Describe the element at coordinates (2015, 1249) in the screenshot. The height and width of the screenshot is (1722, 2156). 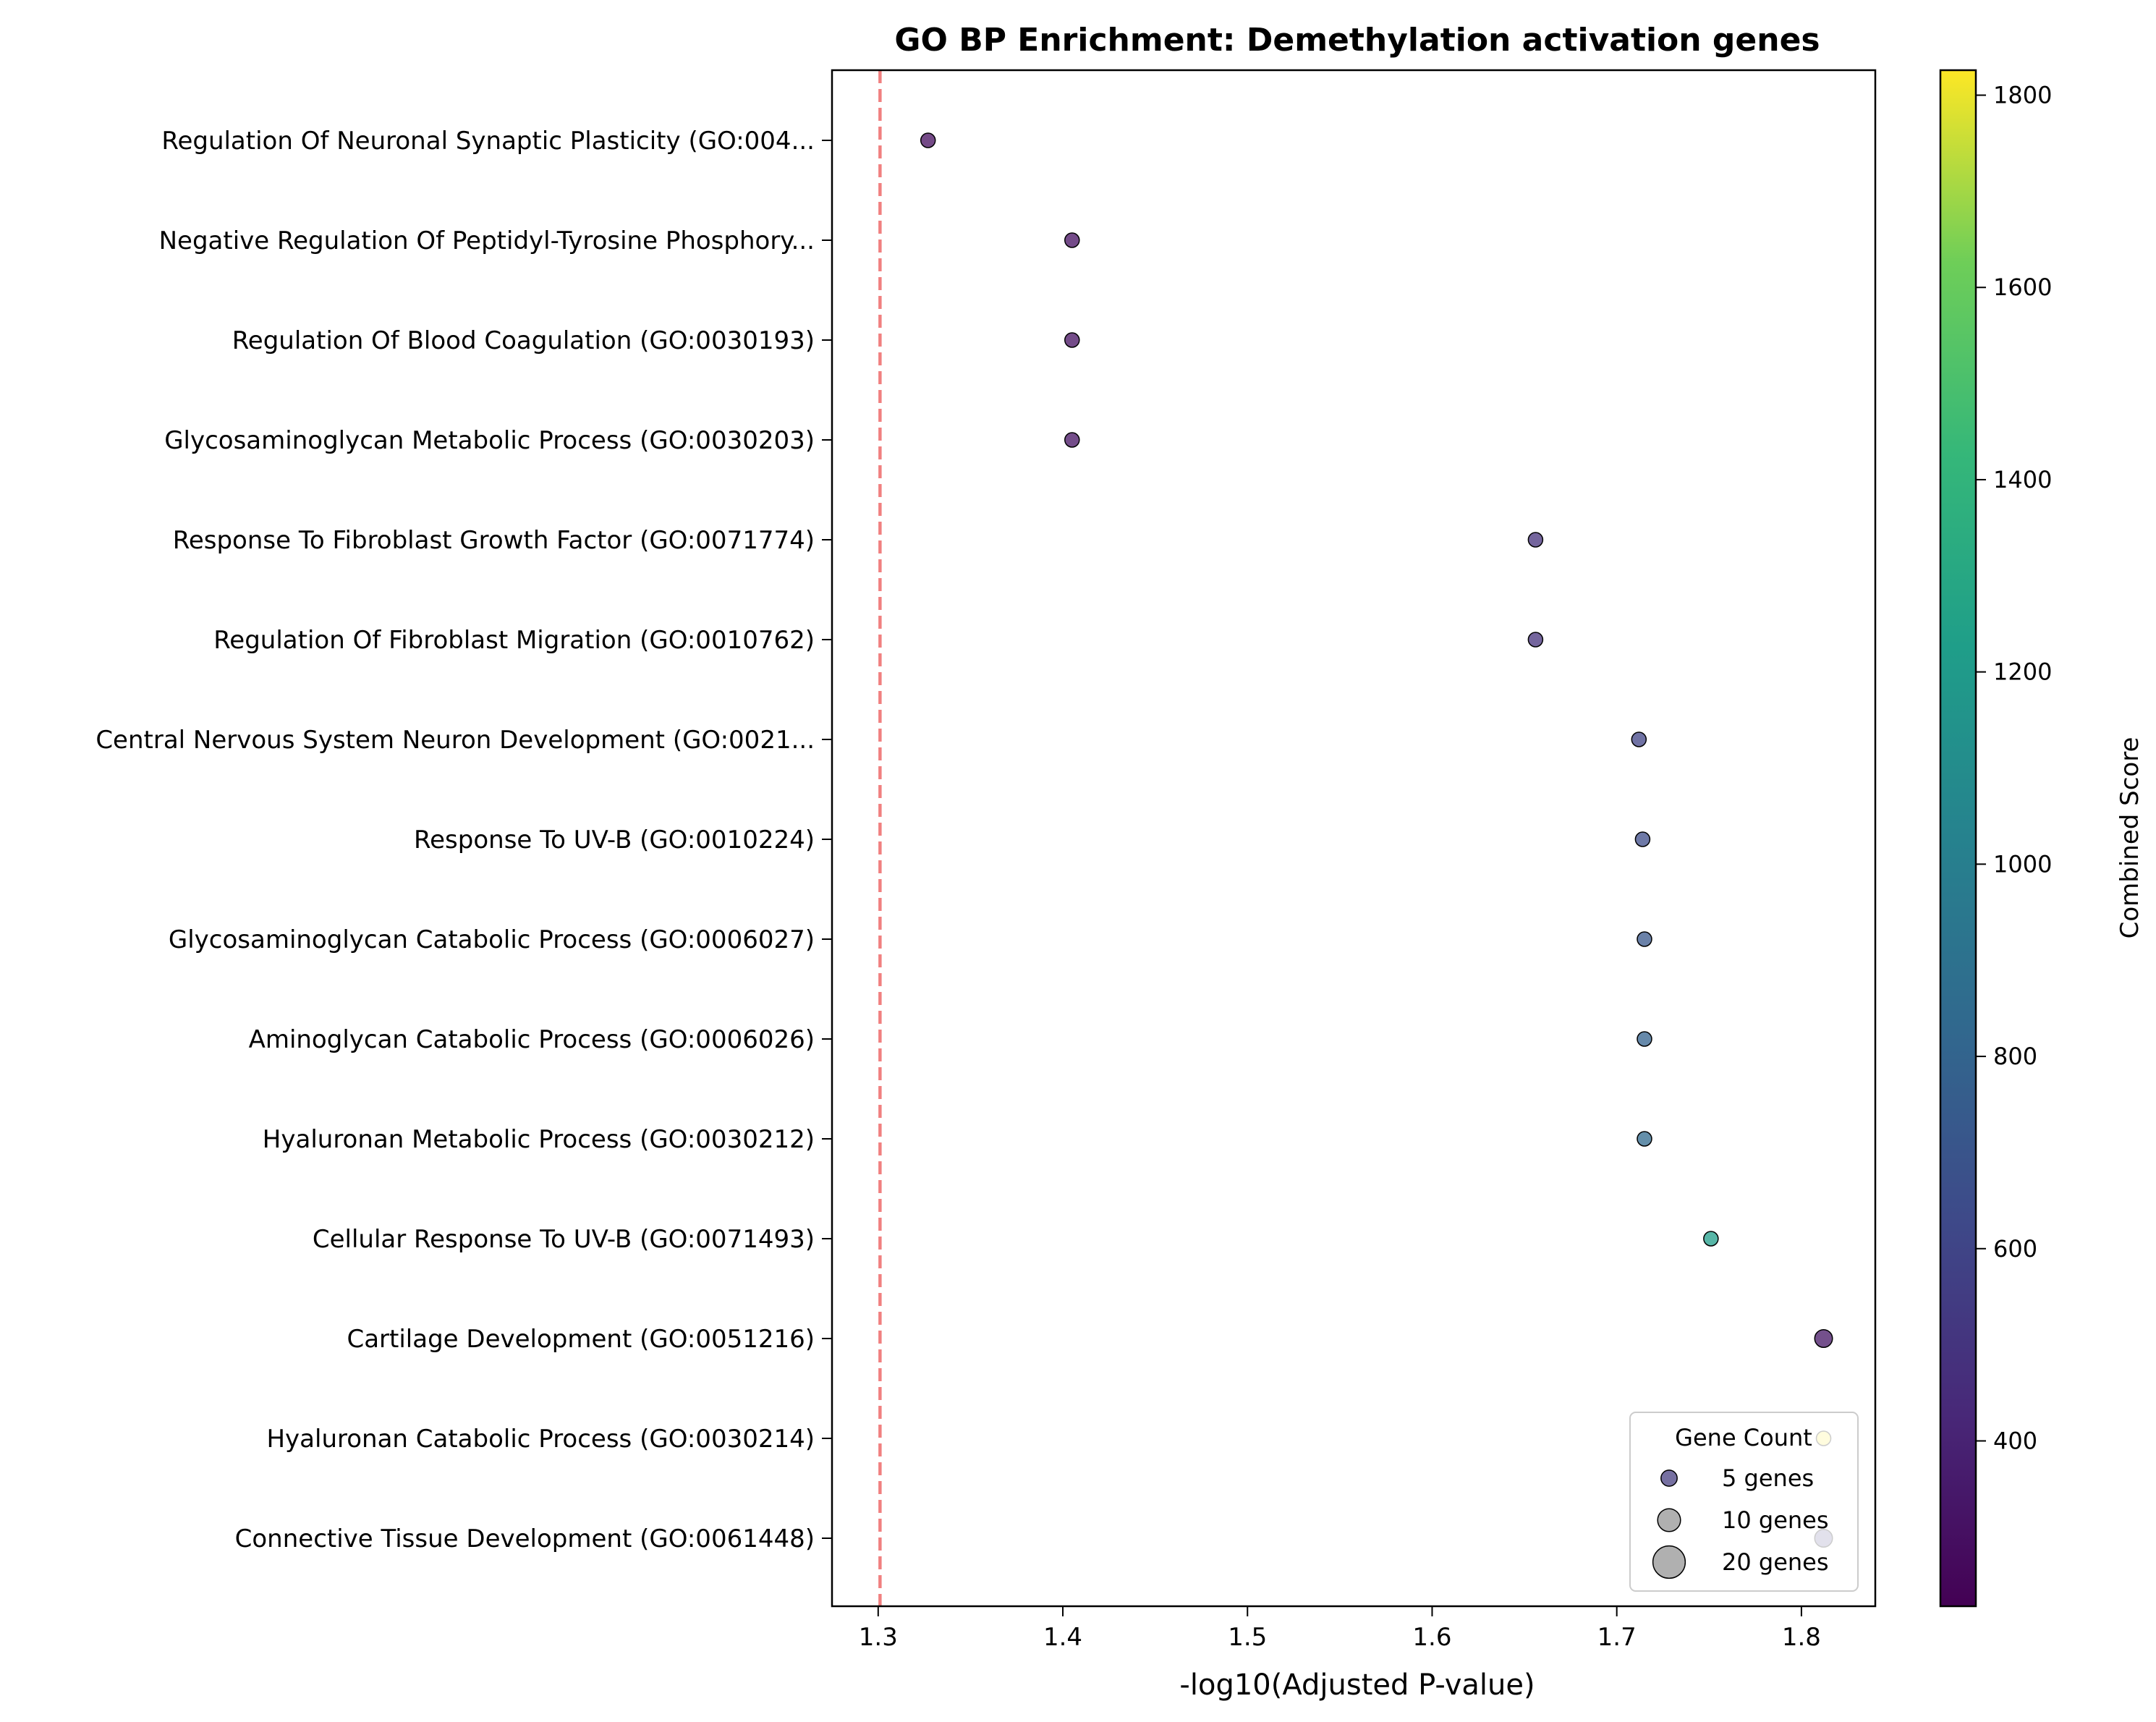
I see `colorbar-tick-label: 600` at that location.